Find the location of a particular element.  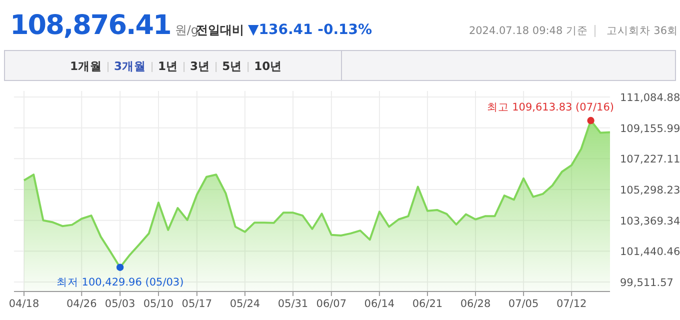

text: 고시회차 36회 is located at coordinates (642, 31).